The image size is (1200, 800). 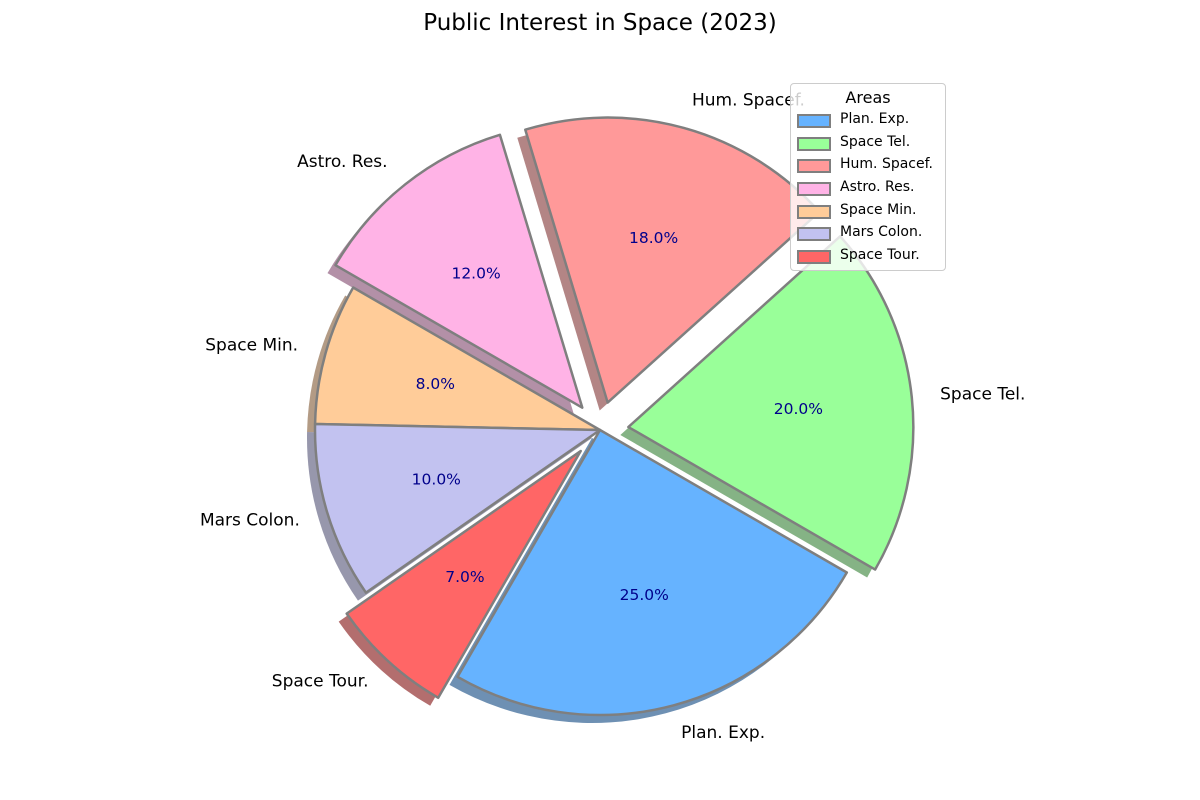 I want to click on slice-percent-label: 7.0%, so click(x=464, y=577).